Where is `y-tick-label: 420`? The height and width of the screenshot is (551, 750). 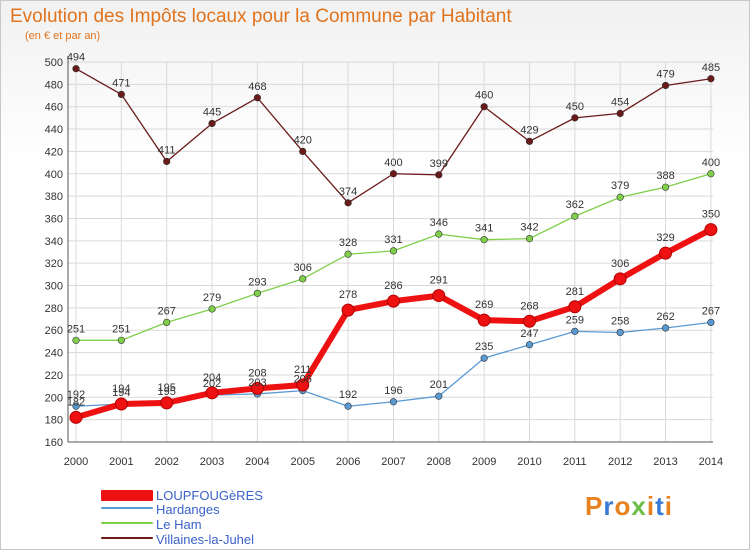
y-tick-label: 420 is located at coordinates (54, 152).